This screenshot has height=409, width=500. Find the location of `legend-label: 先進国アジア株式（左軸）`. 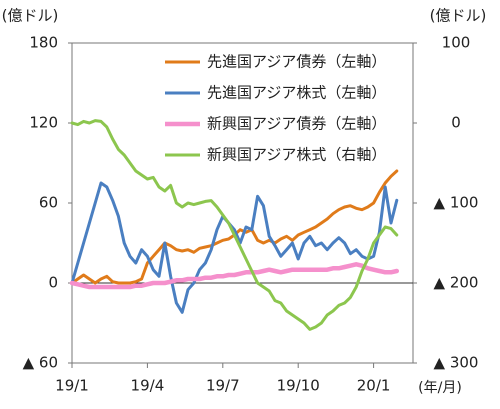

legend-label: 先進国アジア株式（左軸） is located at coordinates (296, 93).